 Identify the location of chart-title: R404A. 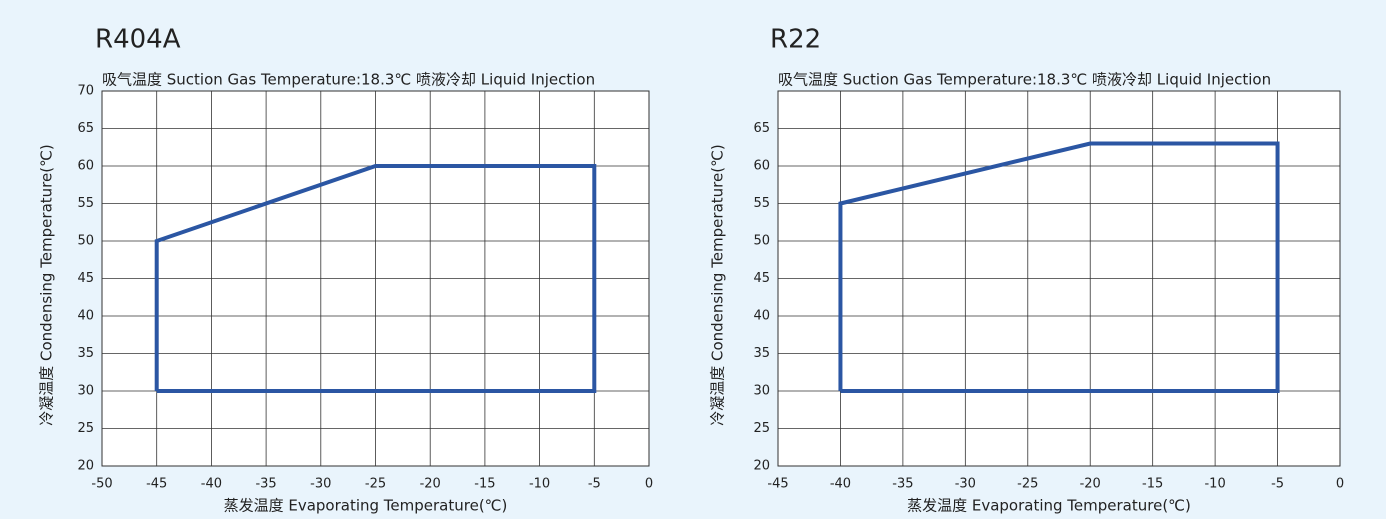
(138, 40).